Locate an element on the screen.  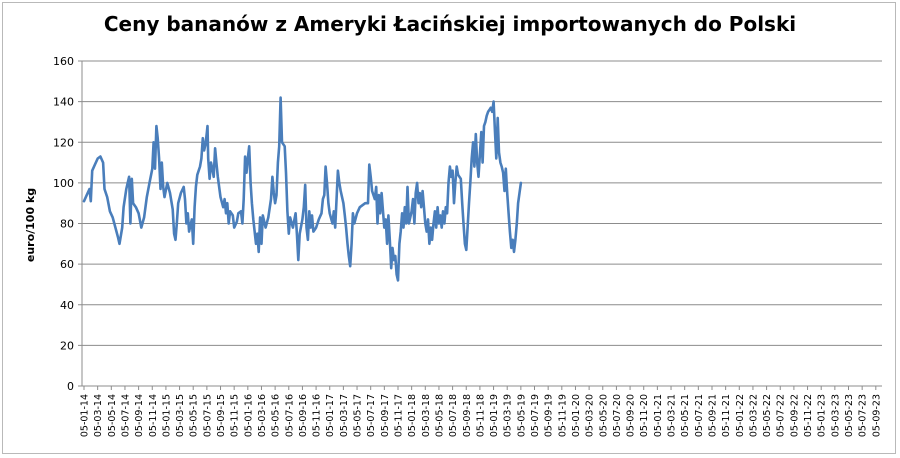
x-tick-label-8: 05-05-15 is located at coordinates (194, 415).